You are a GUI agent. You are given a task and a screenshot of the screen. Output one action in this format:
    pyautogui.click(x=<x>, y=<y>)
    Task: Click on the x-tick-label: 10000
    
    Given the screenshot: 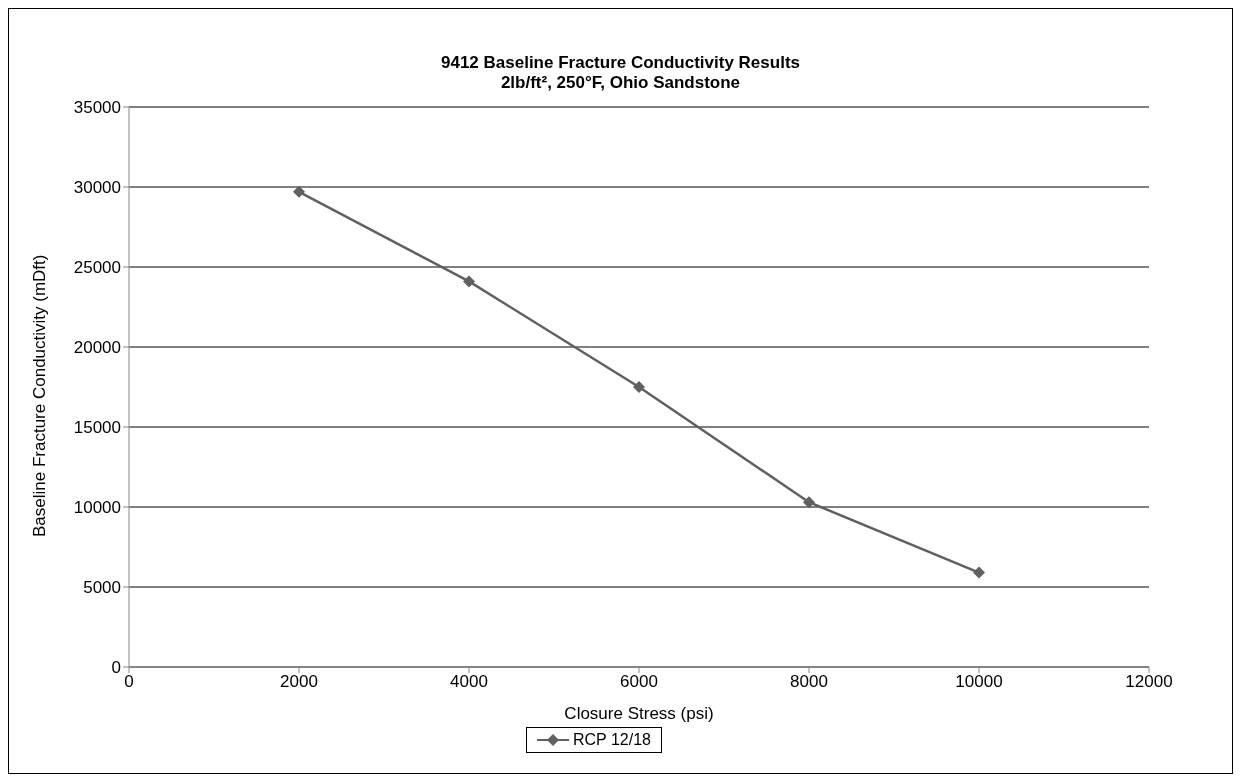 What is the action you would take?
    pyautogui.click(x=979, y=682)
    